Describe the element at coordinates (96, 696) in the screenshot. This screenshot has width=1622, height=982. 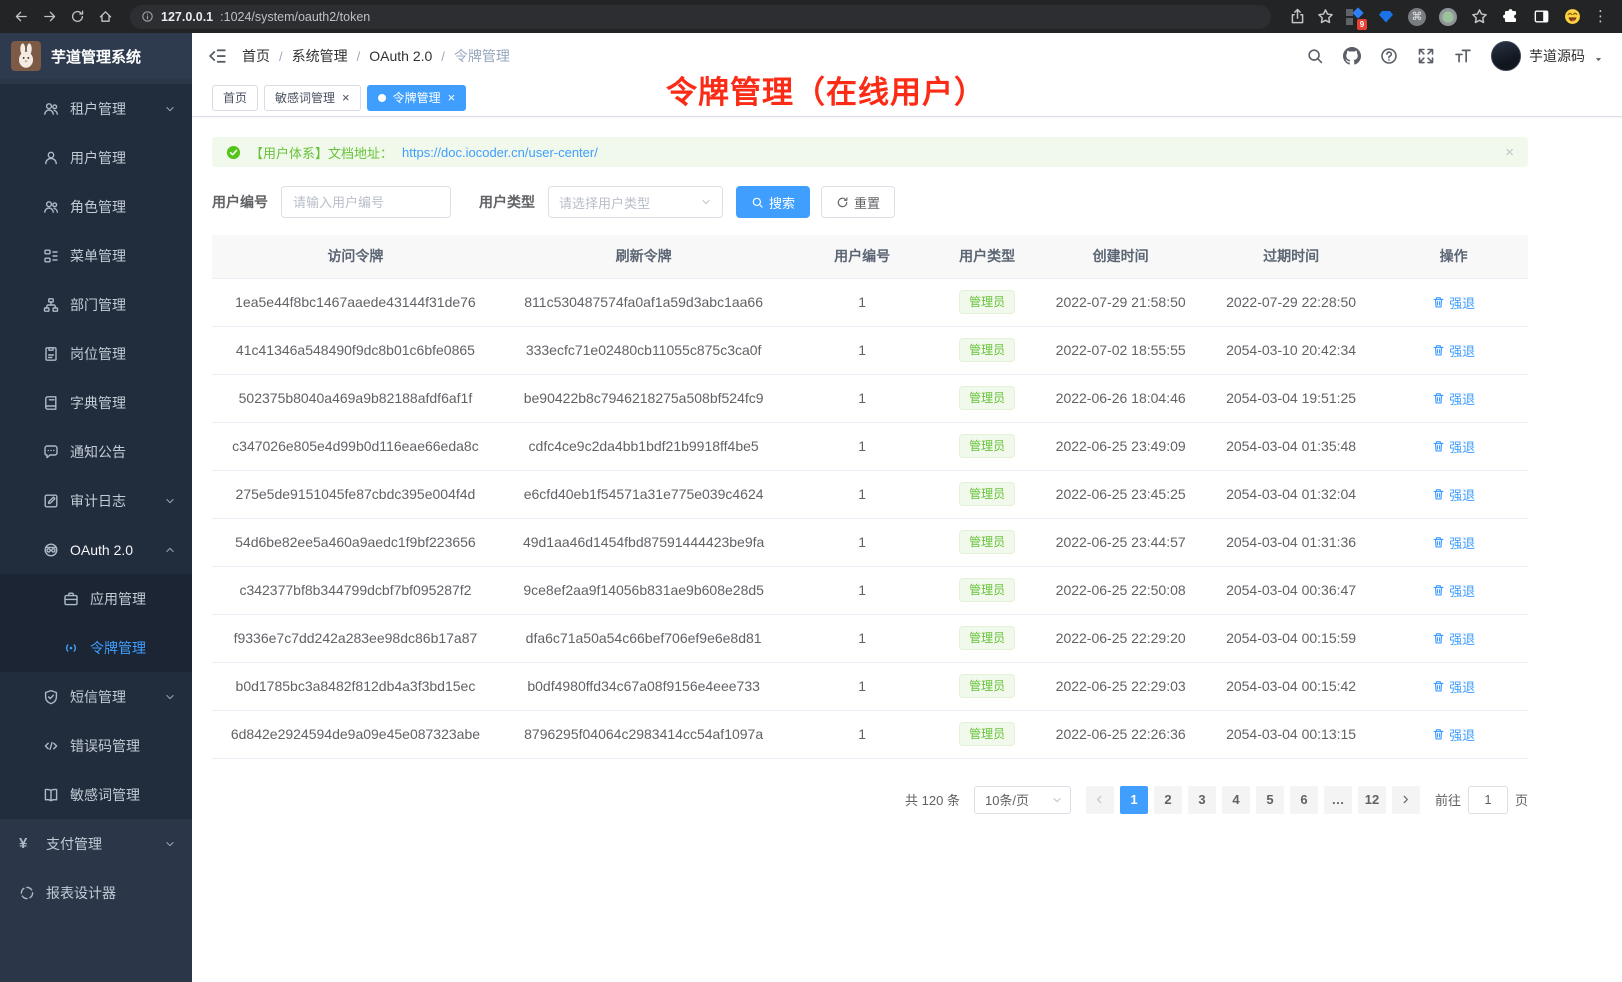
I see `sidebar-item-sms: 短信管理` at that location.